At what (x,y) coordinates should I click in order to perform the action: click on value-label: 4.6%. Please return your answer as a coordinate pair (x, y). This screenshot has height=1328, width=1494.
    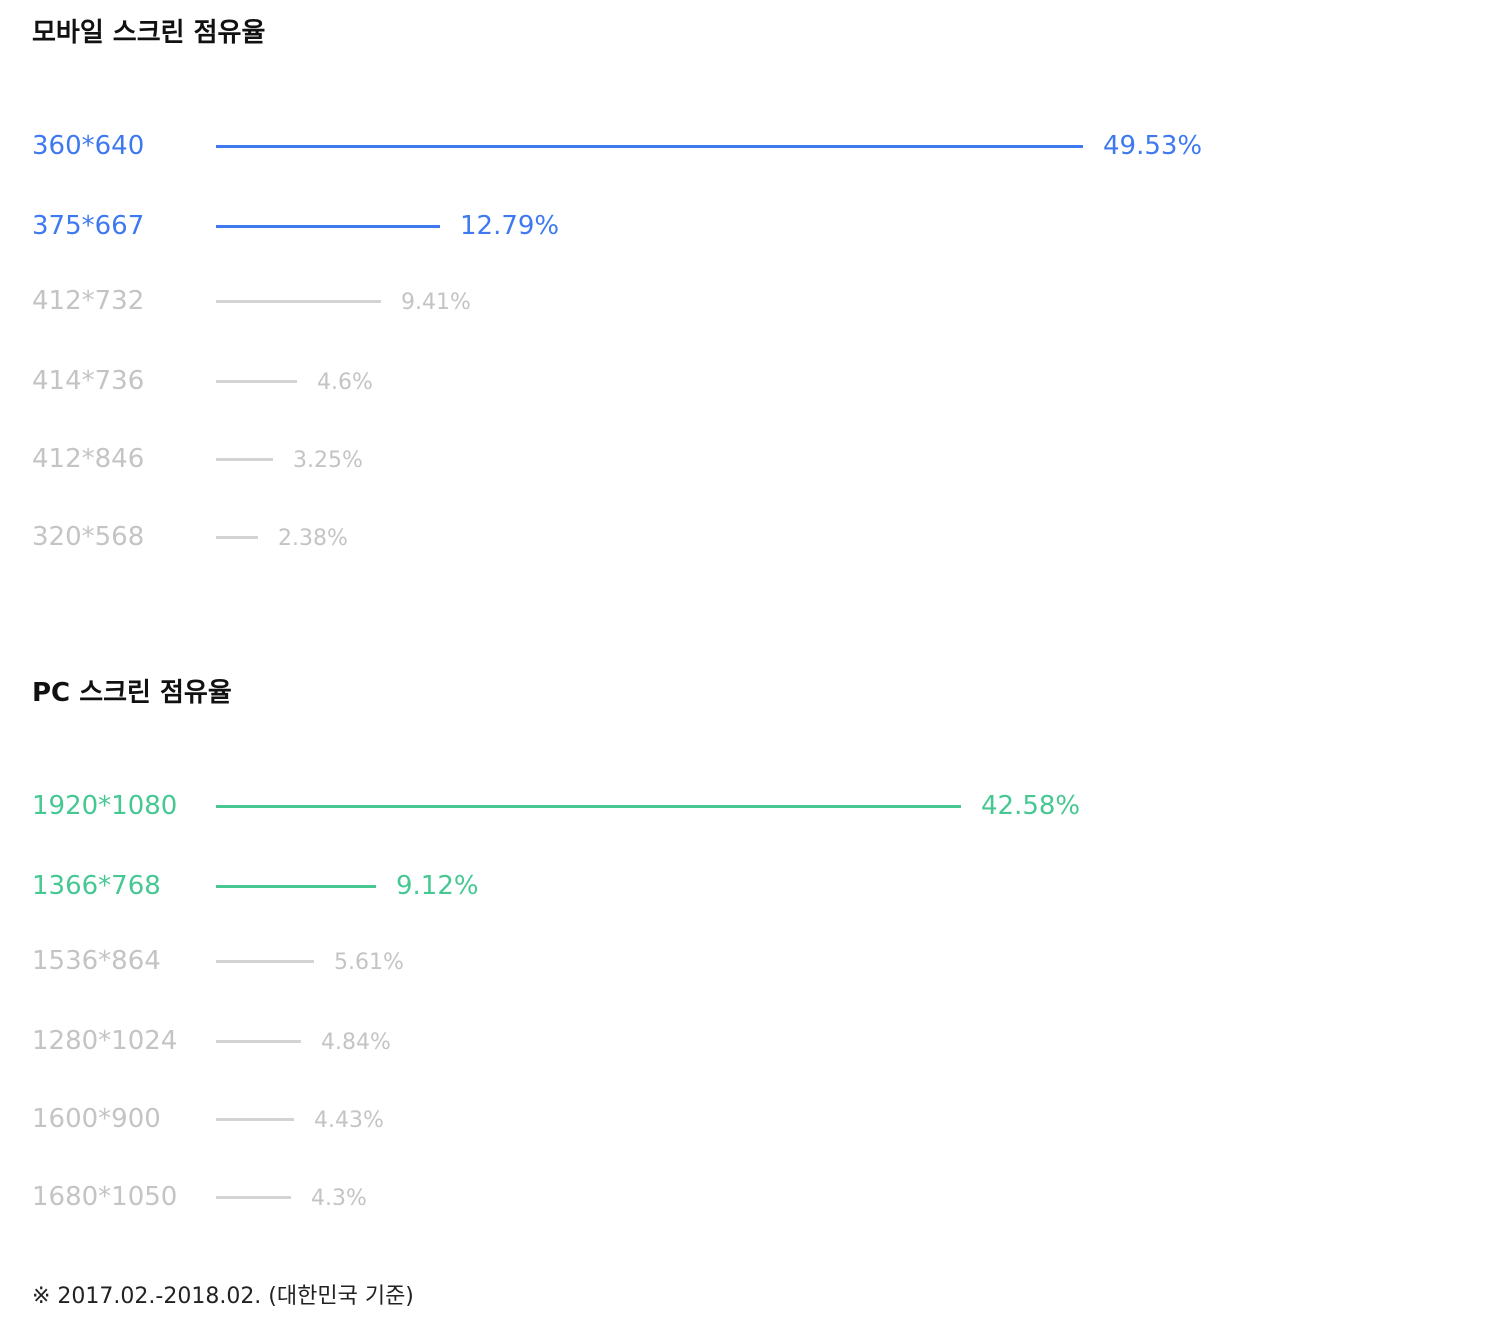
    Looking at the image, I should click on (345, 382).